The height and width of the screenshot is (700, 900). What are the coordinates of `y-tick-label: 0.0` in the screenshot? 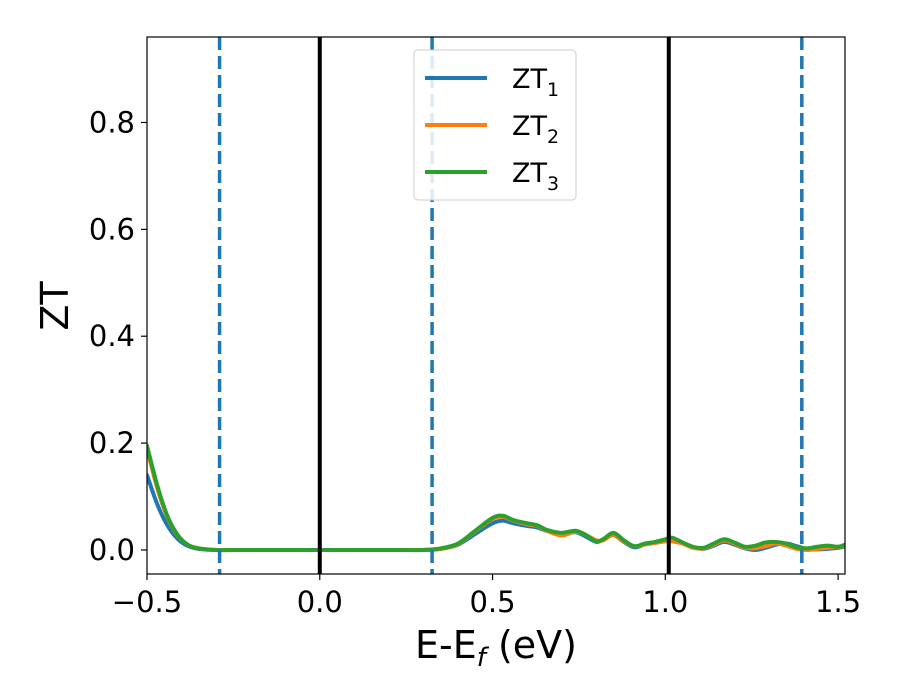 It's located at (112, 550).